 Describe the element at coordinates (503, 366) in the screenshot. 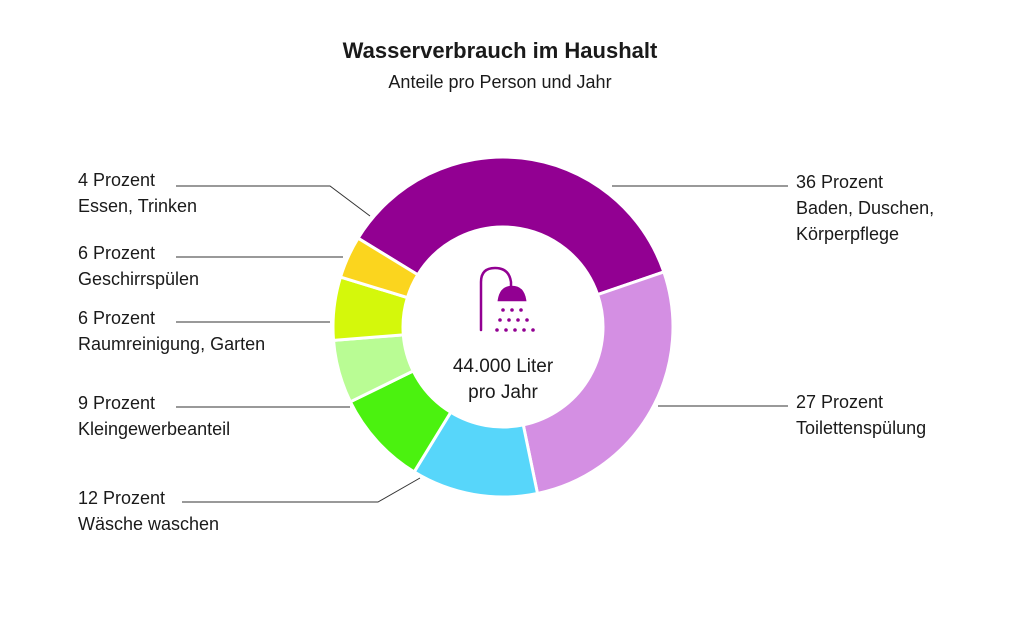

I see `center-text-line-1: 44.000 Liter` at that location.